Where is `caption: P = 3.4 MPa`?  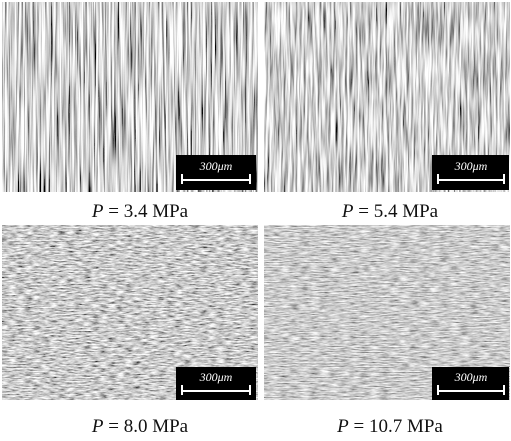
caption: P = 3.4 MPa is located at coordinates (140, 211).